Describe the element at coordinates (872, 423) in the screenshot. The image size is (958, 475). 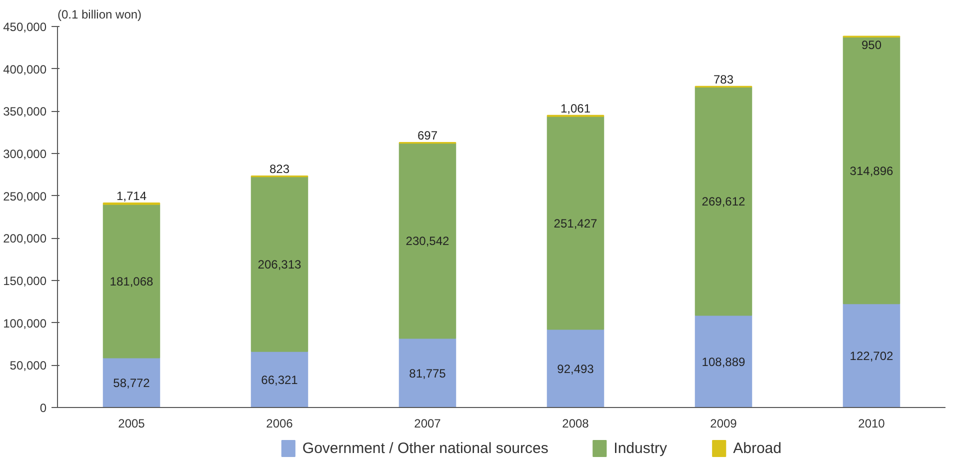
I see `x-tick-label: 2010` at that location.